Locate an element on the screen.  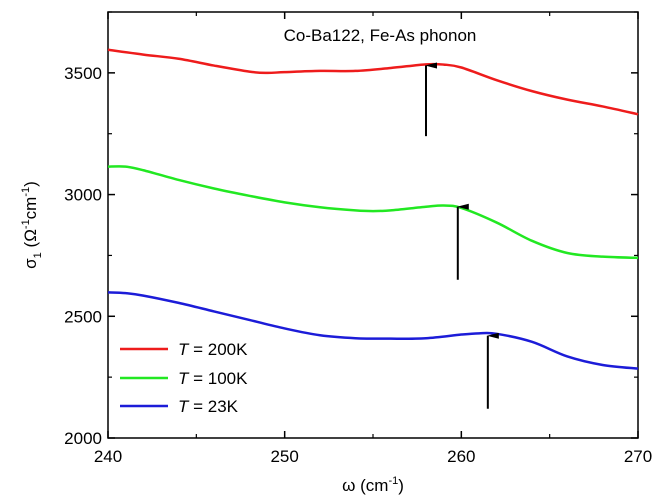
y-tick-label-3000: 3000 is located at coordinates (83, 195).